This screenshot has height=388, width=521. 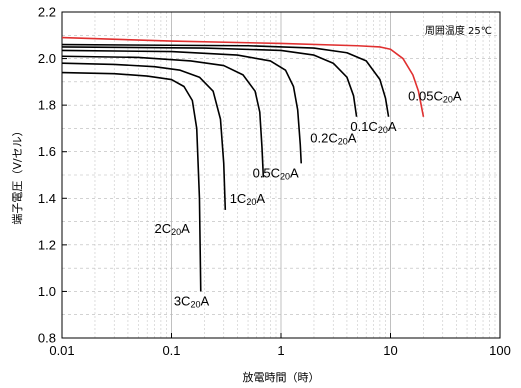 I want to click on series-label: 0.1C20A, so click(x=373, y=127).